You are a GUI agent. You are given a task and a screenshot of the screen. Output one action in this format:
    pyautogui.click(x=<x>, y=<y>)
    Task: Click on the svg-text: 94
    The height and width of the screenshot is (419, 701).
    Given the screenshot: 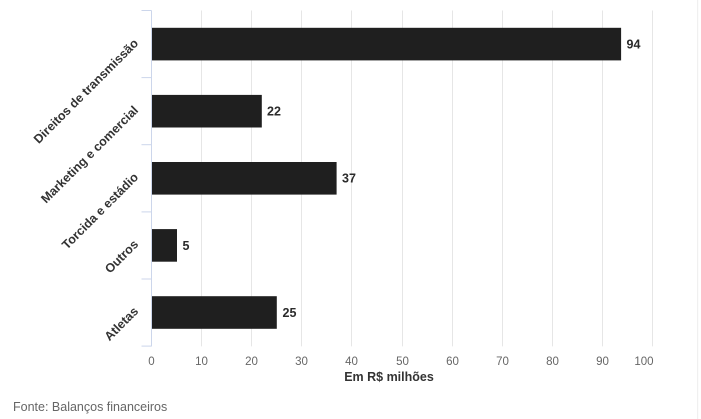 What is the action you would take?
    pyautogui.click(x=634, y=45)
    